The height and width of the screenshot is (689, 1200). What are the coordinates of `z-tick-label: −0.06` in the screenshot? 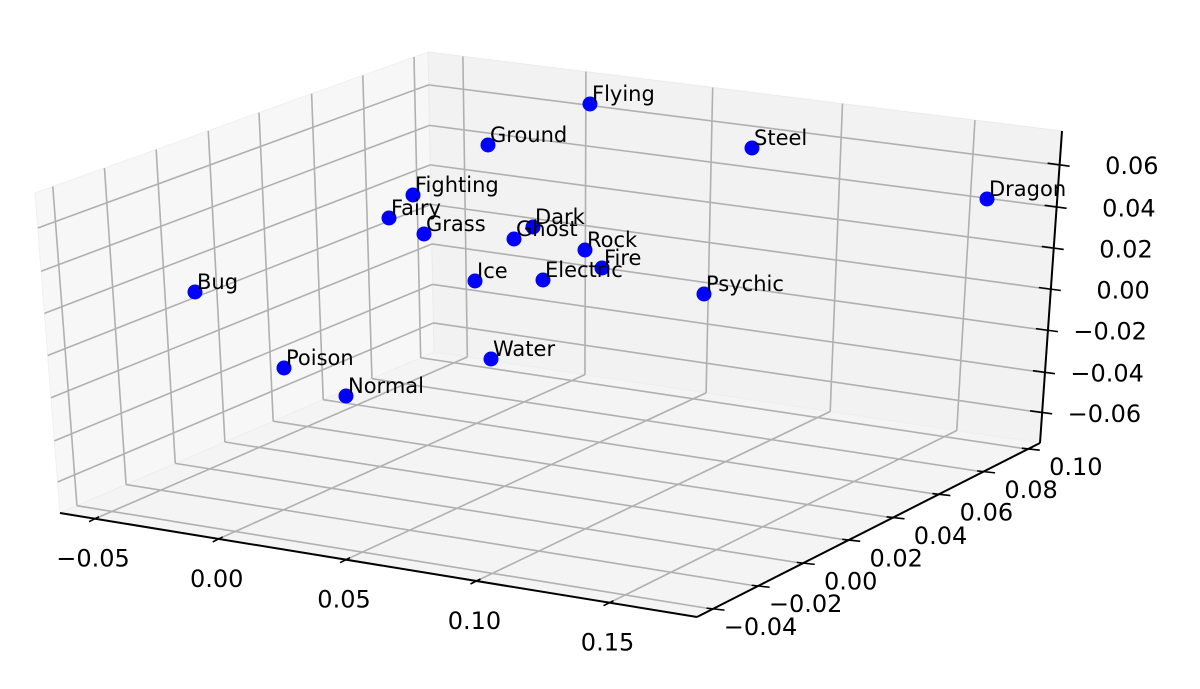 It's located at (1105, 414).